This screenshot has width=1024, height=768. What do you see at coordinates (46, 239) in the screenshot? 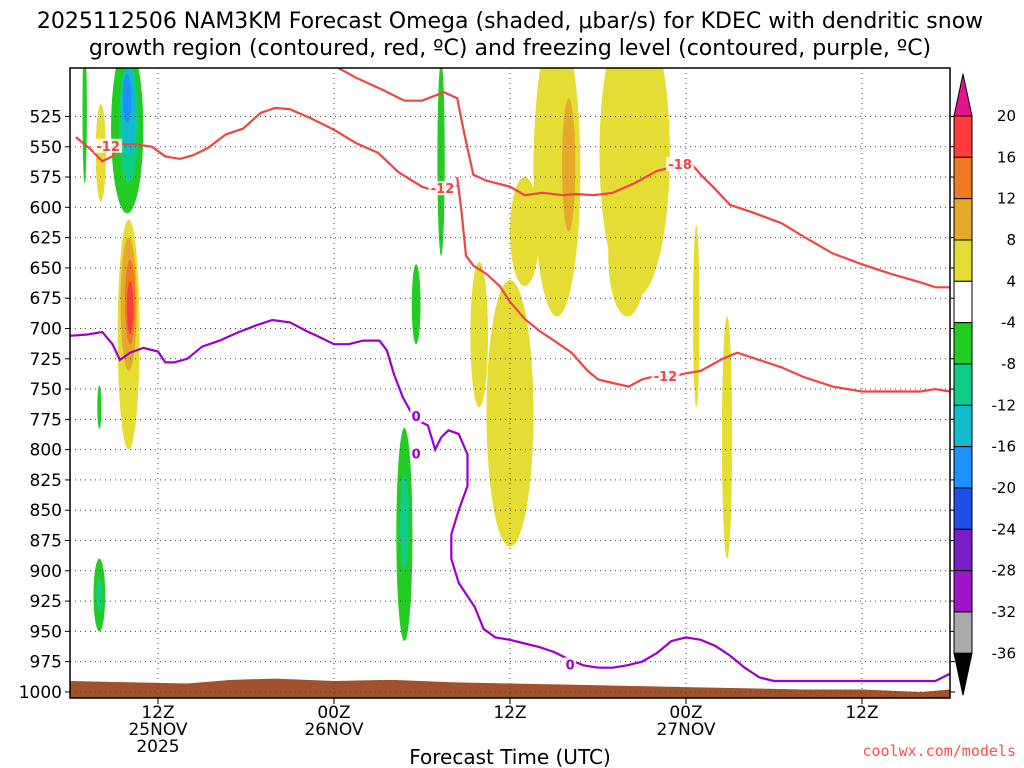
I see `y-tick-label-625: 625` at bounding box center [46, 239].